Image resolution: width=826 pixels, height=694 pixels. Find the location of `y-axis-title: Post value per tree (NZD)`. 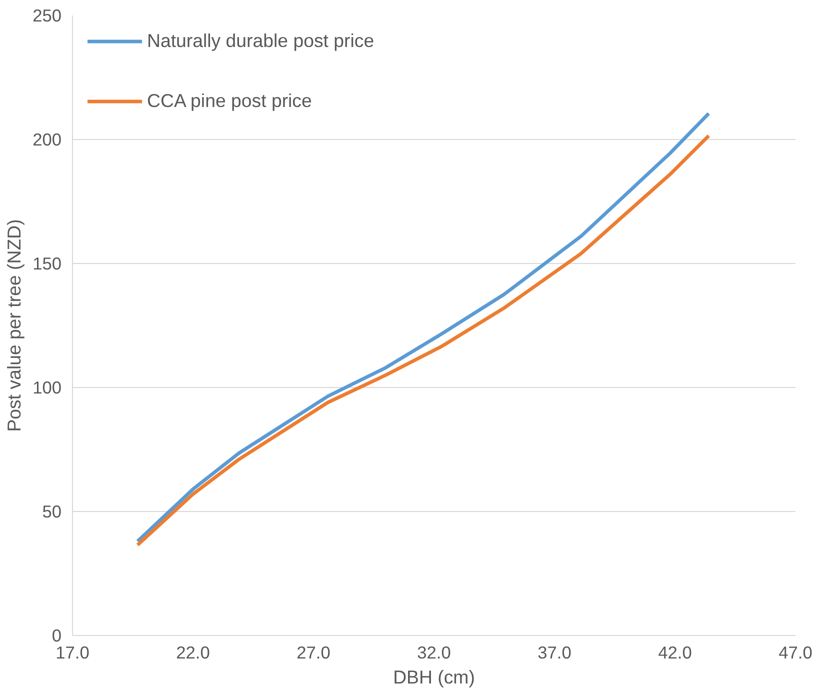

y-axis-title: Post value per tree (NZD) is located at coordinates (14, 325).